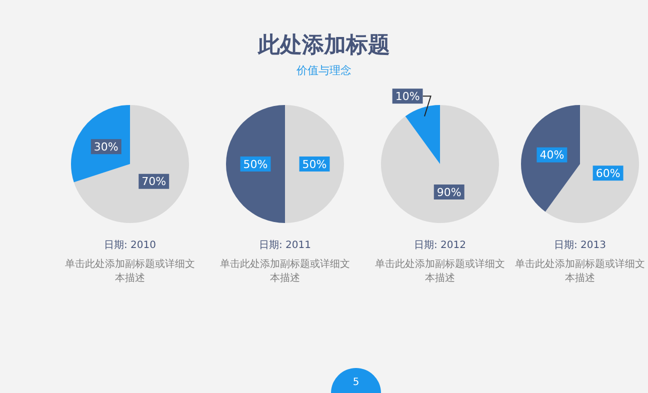 This screenshot has width=648, height=393. What do you see at coordinates (130, 245) in the screenshot?
I see `text: 日期: 2010` at bounding box center [130, 245].